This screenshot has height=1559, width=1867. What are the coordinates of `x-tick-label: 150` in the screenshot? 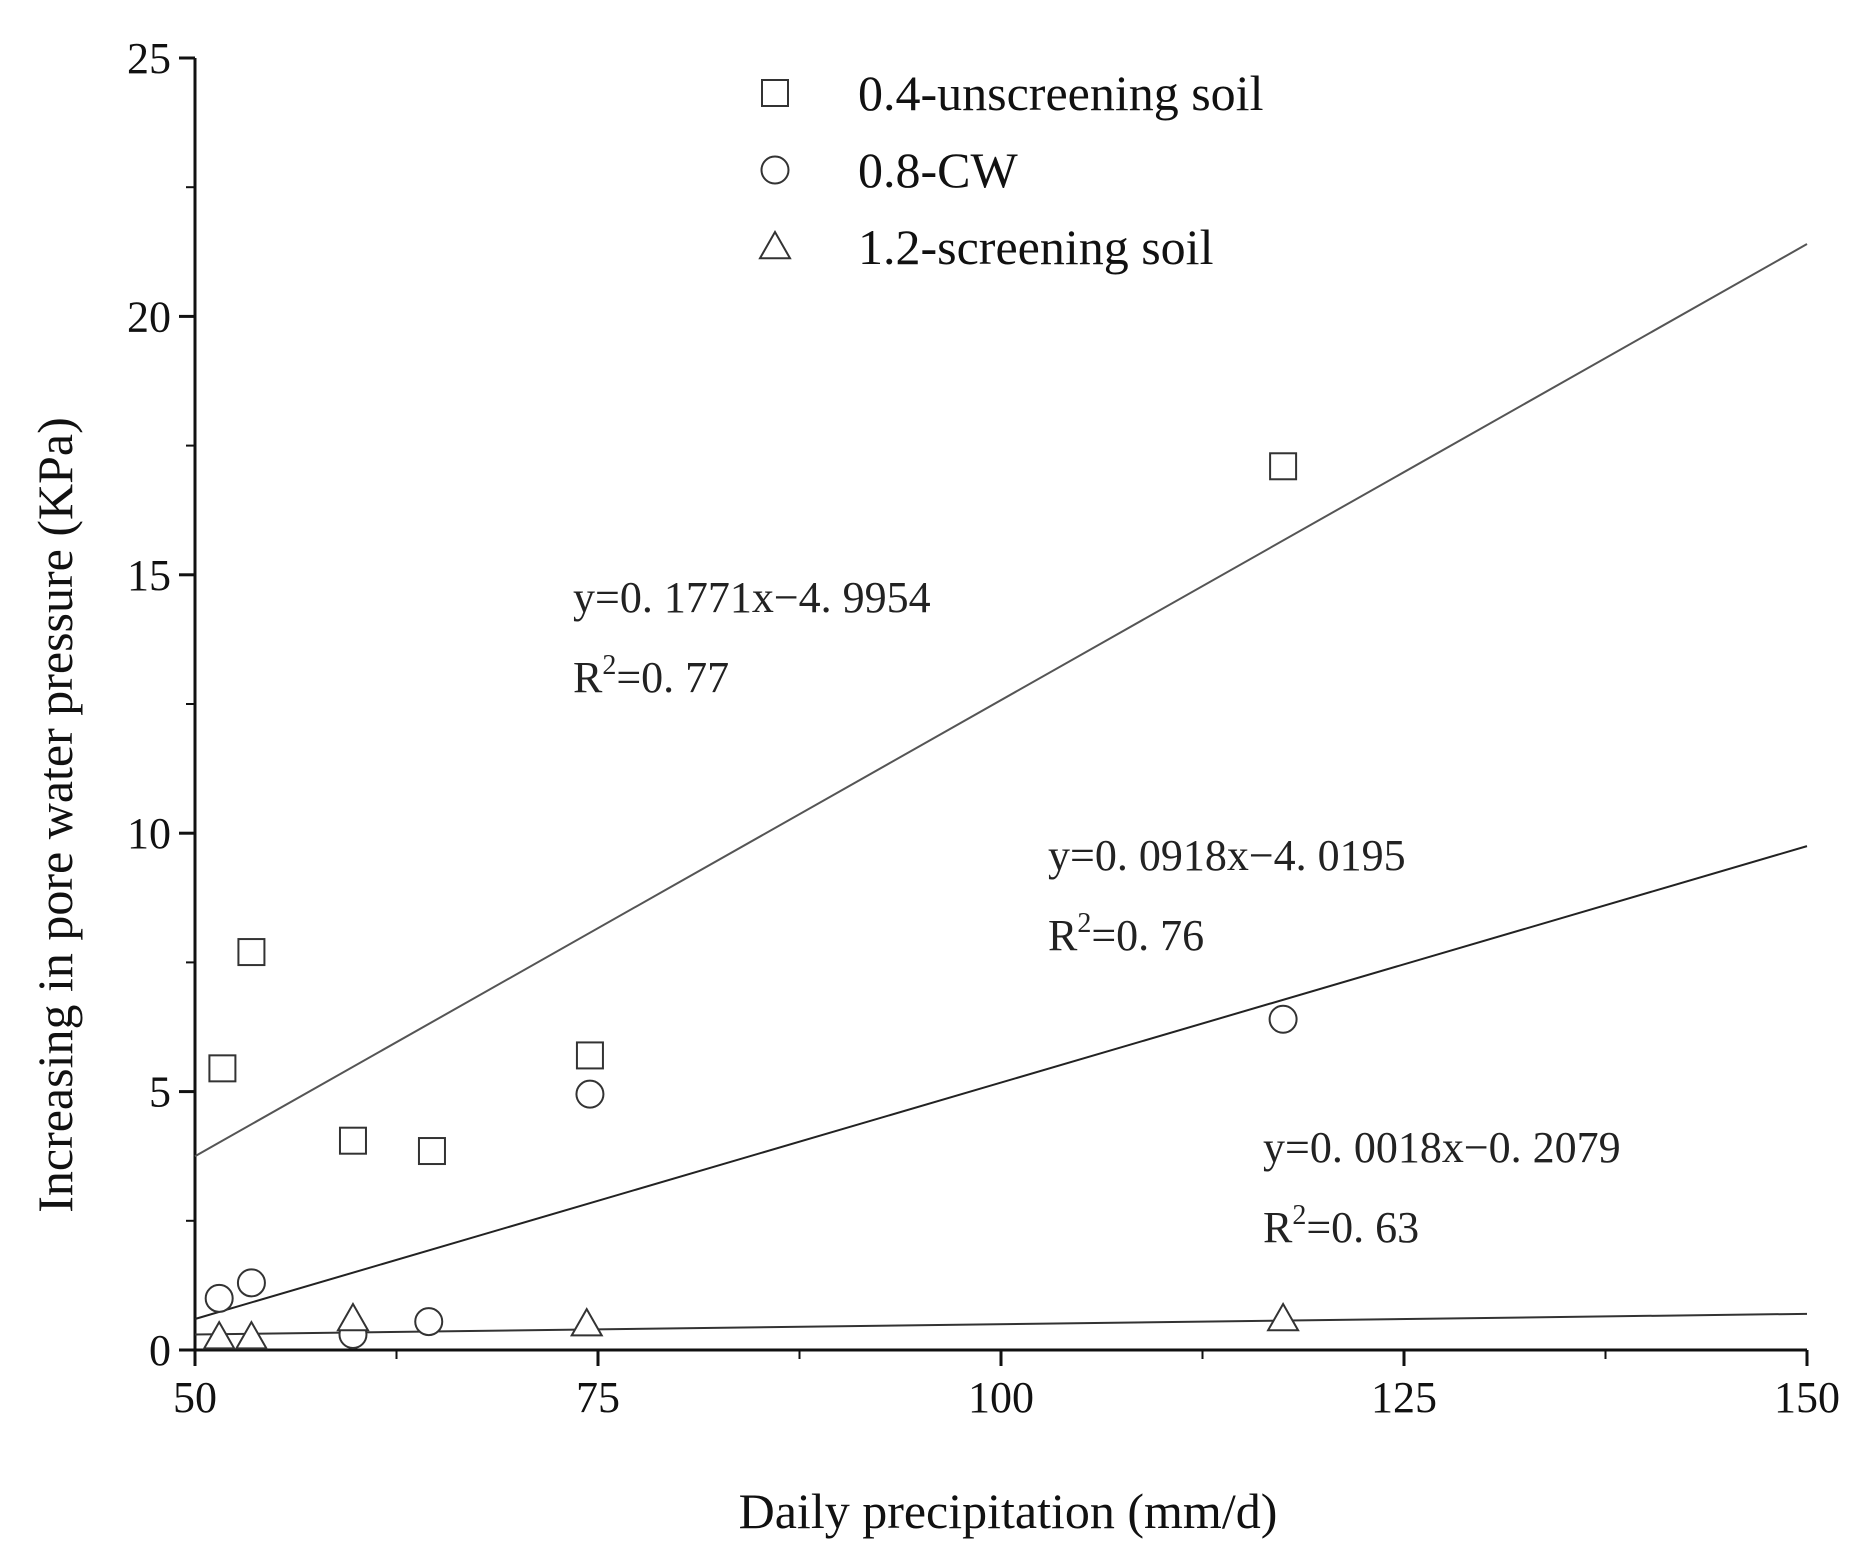 It's located at (1807, 1397).